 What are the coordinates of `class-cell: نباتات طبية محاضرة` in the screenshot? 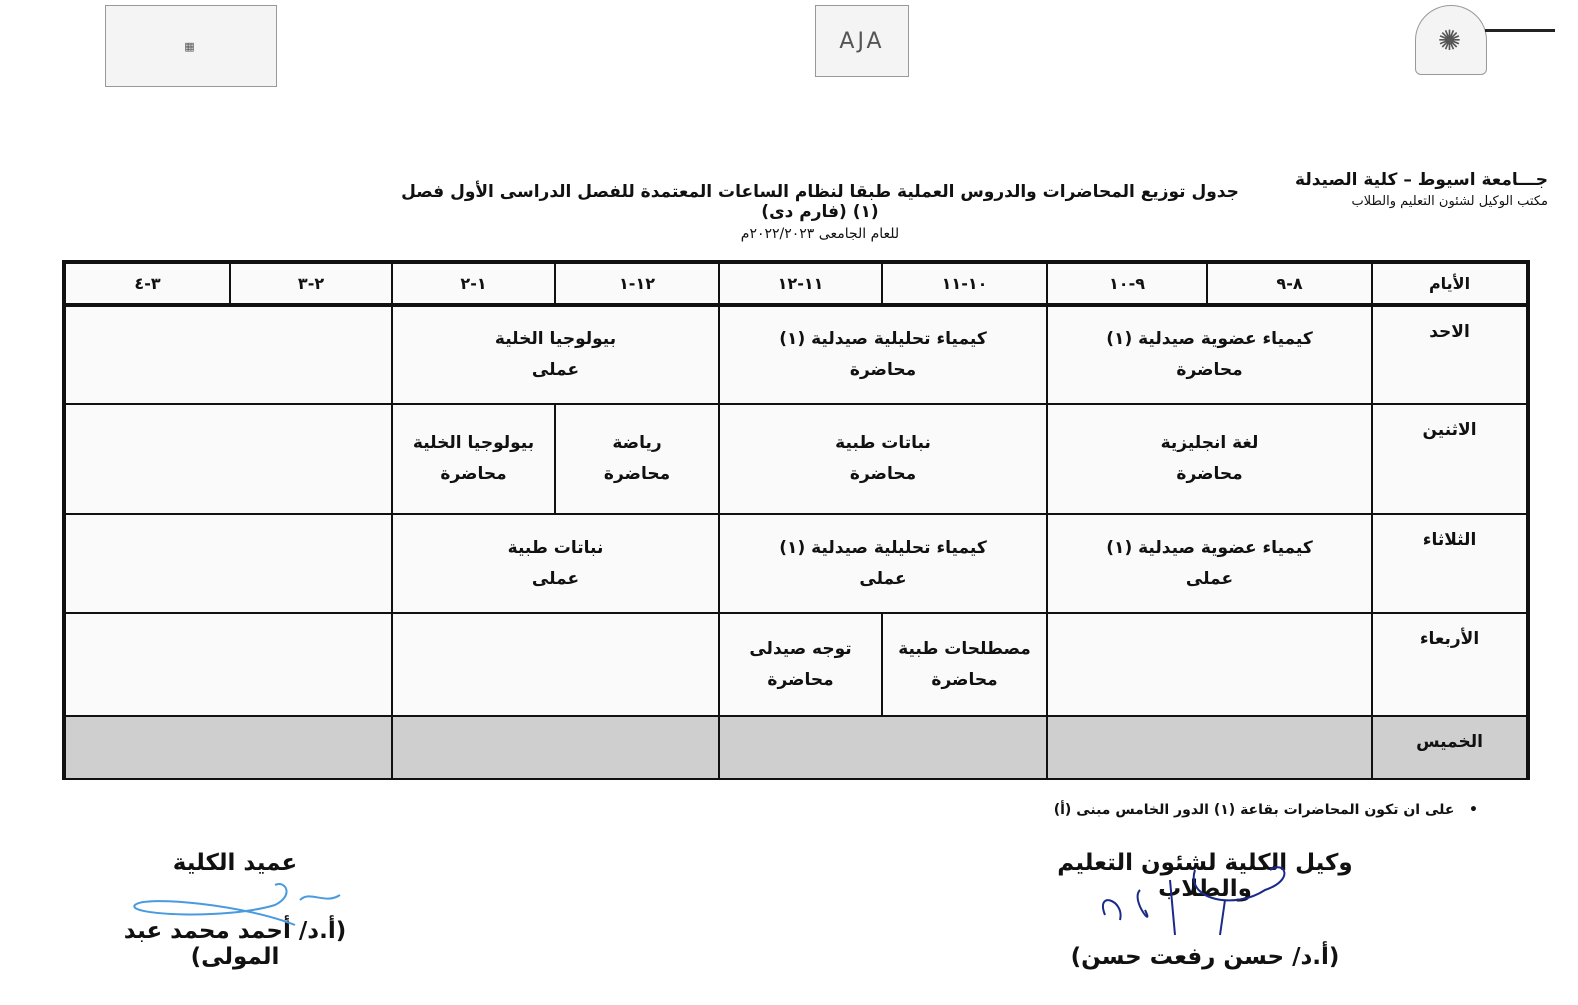 It's located at (883, 459).